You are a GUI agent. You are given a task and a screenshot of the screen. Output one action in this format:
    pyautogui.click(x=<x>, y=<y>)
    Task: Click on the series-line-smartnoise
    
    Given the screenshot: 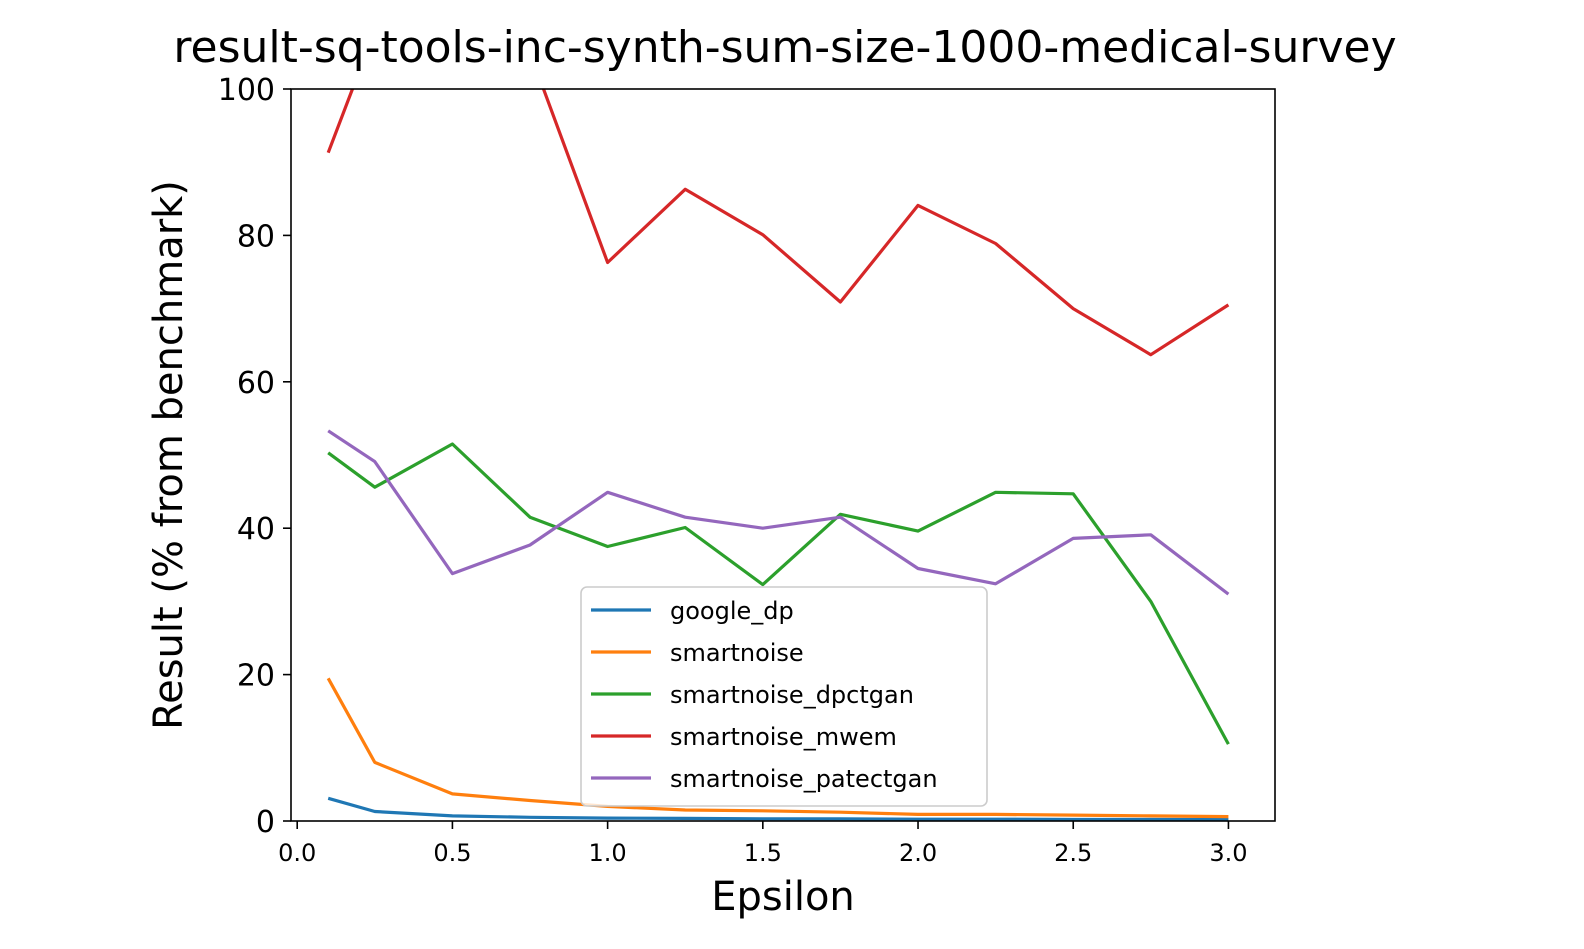 What is the action you would take?
    pyautogui.click(x=777, y=748)
    